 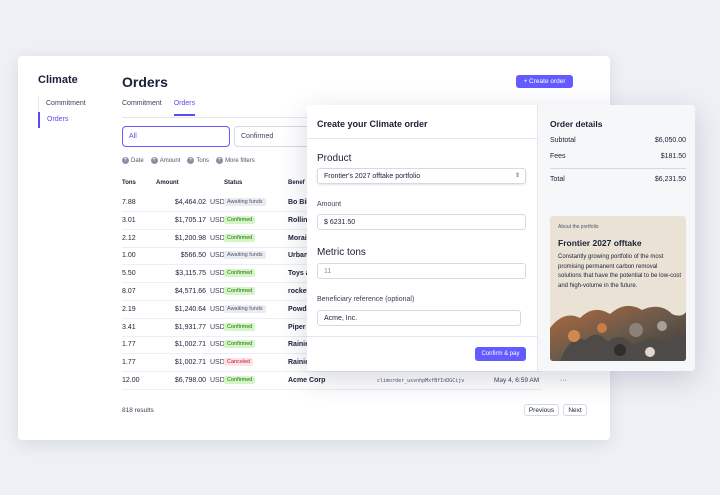 I want to click on fees-label: Fees, so click(x=558, y=156).